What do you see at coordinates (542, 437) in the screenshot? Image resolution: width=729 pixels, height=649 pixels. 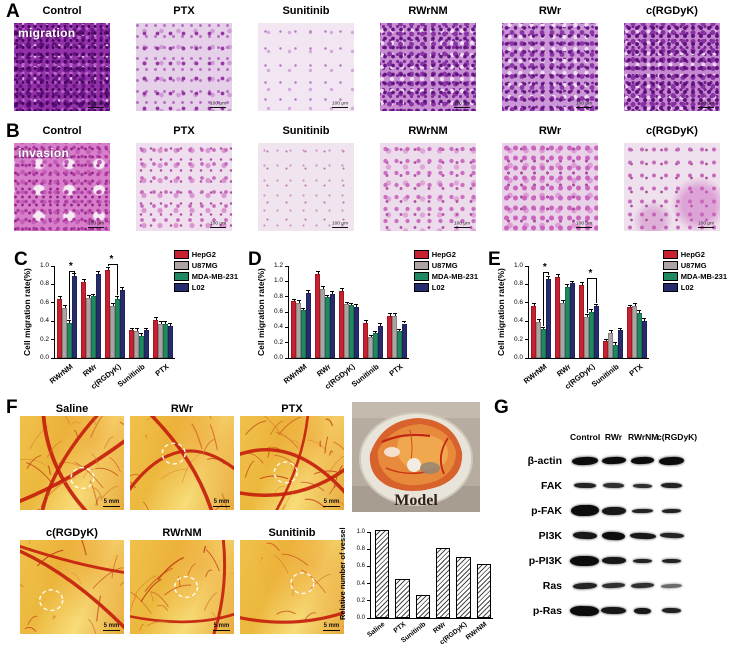 I see `blot-header-spacer` at bounding box center [542, 437].